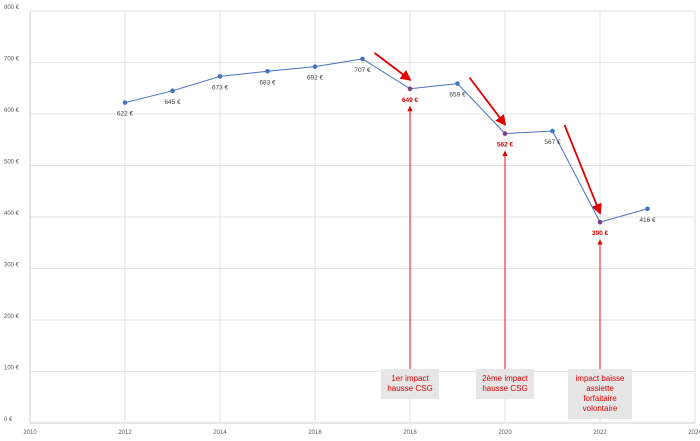 This screenshot has width=700, height=441. What do you see at coordinates (505, 433) in the screenshot?
I see `x-tick-label: 2020` at bounding box center [505, 433].